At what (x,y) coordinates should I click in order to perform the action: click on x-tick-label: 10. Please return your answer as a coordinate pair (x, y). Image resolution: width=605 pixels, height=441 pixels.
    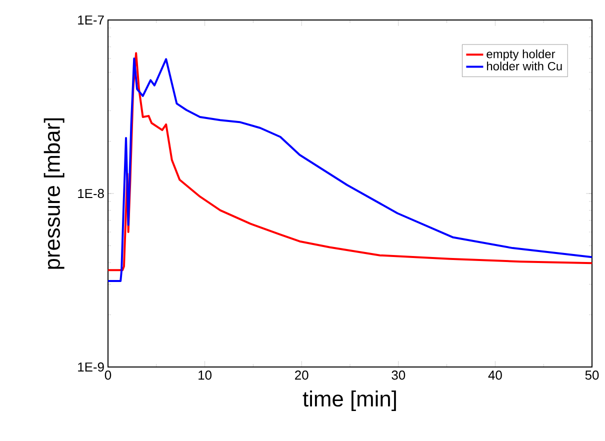
    Looking at the image, I should click on (205, 375).